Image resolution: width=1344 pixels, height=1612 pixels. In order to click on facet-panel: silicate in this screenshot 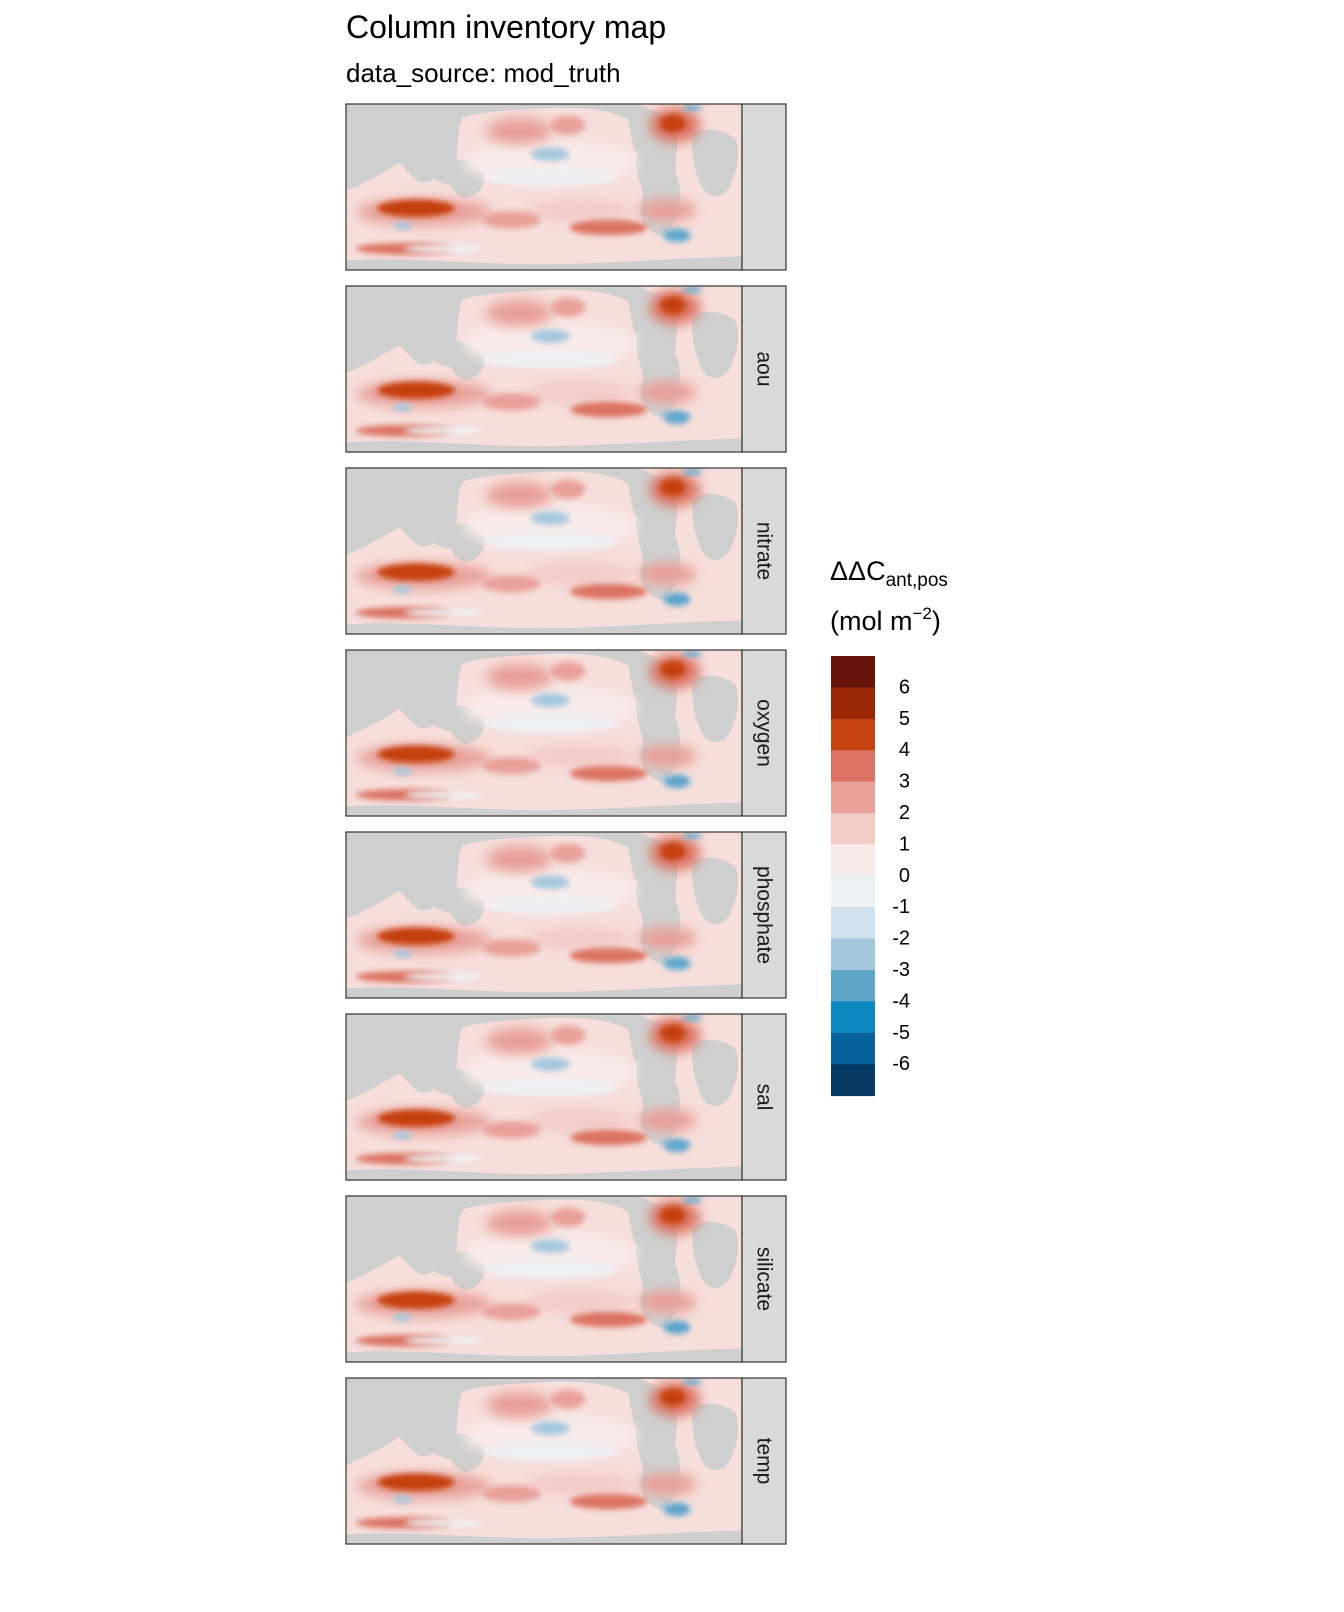, I will do `click(566, 1279)`.